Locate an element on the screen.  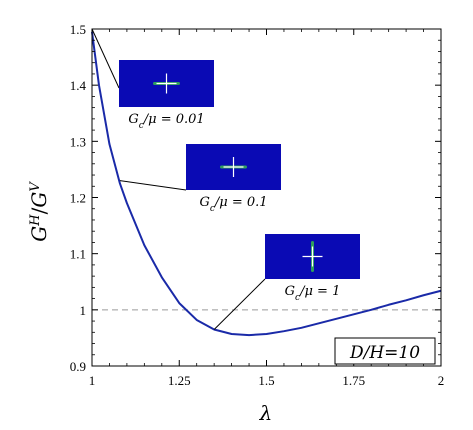
annotation-label: Gc/μ = 1 is located at coordinates (313, 293).